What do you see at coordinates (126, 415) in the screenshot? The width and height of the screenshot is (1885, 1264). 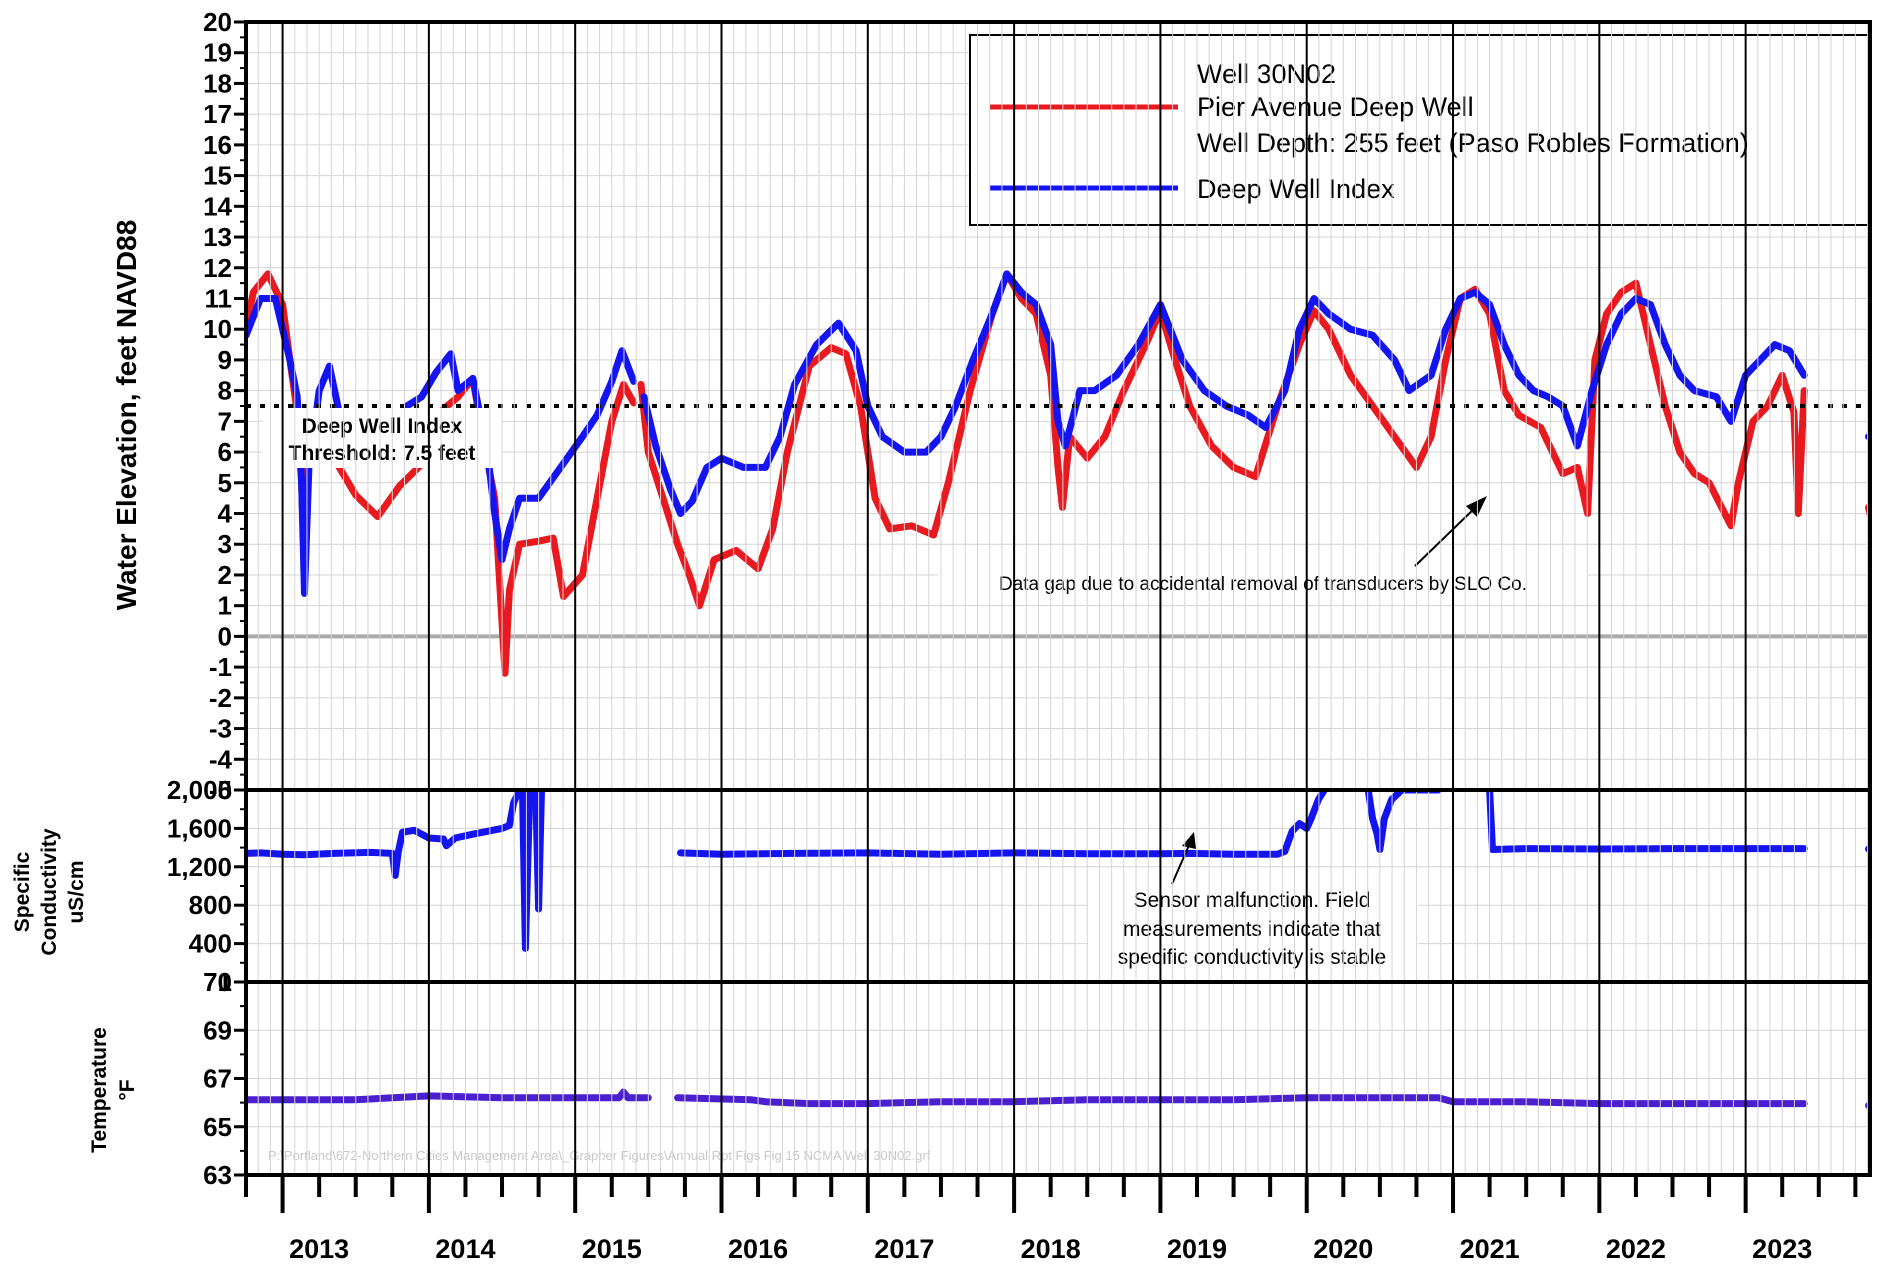 I see `water-elevation-y-axis-label: Water Elevation, feet NAVD88` at bounding box center [126, 415].